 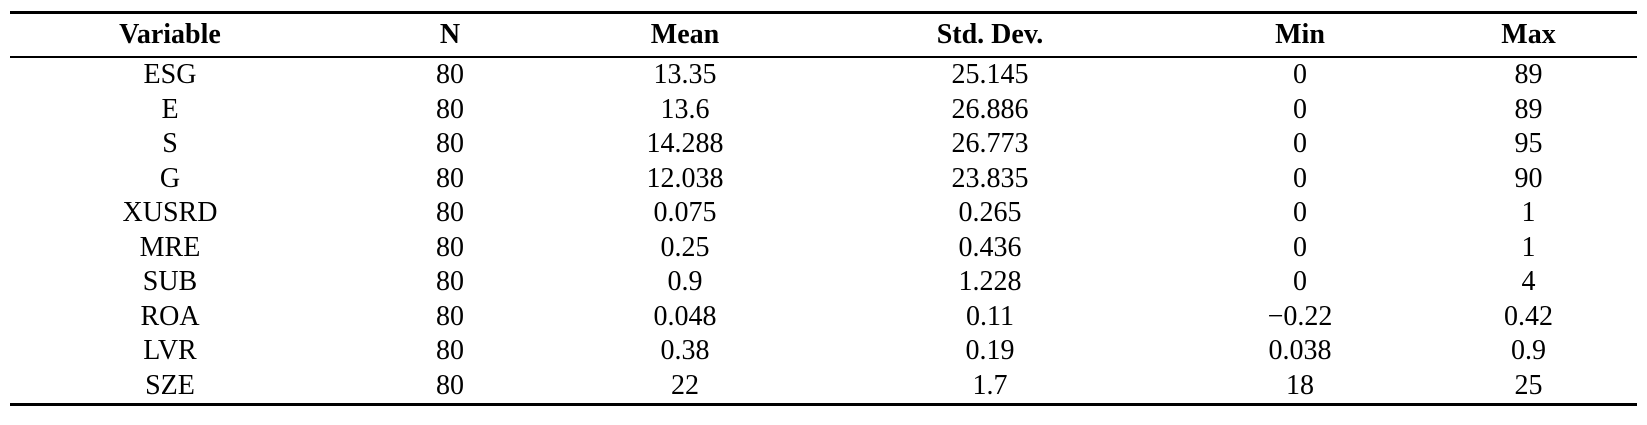 What do you see at coordinates (1300, 316) in the screenshot?
I see `cell-min: −0.22` at bounding box center [1300, 316].